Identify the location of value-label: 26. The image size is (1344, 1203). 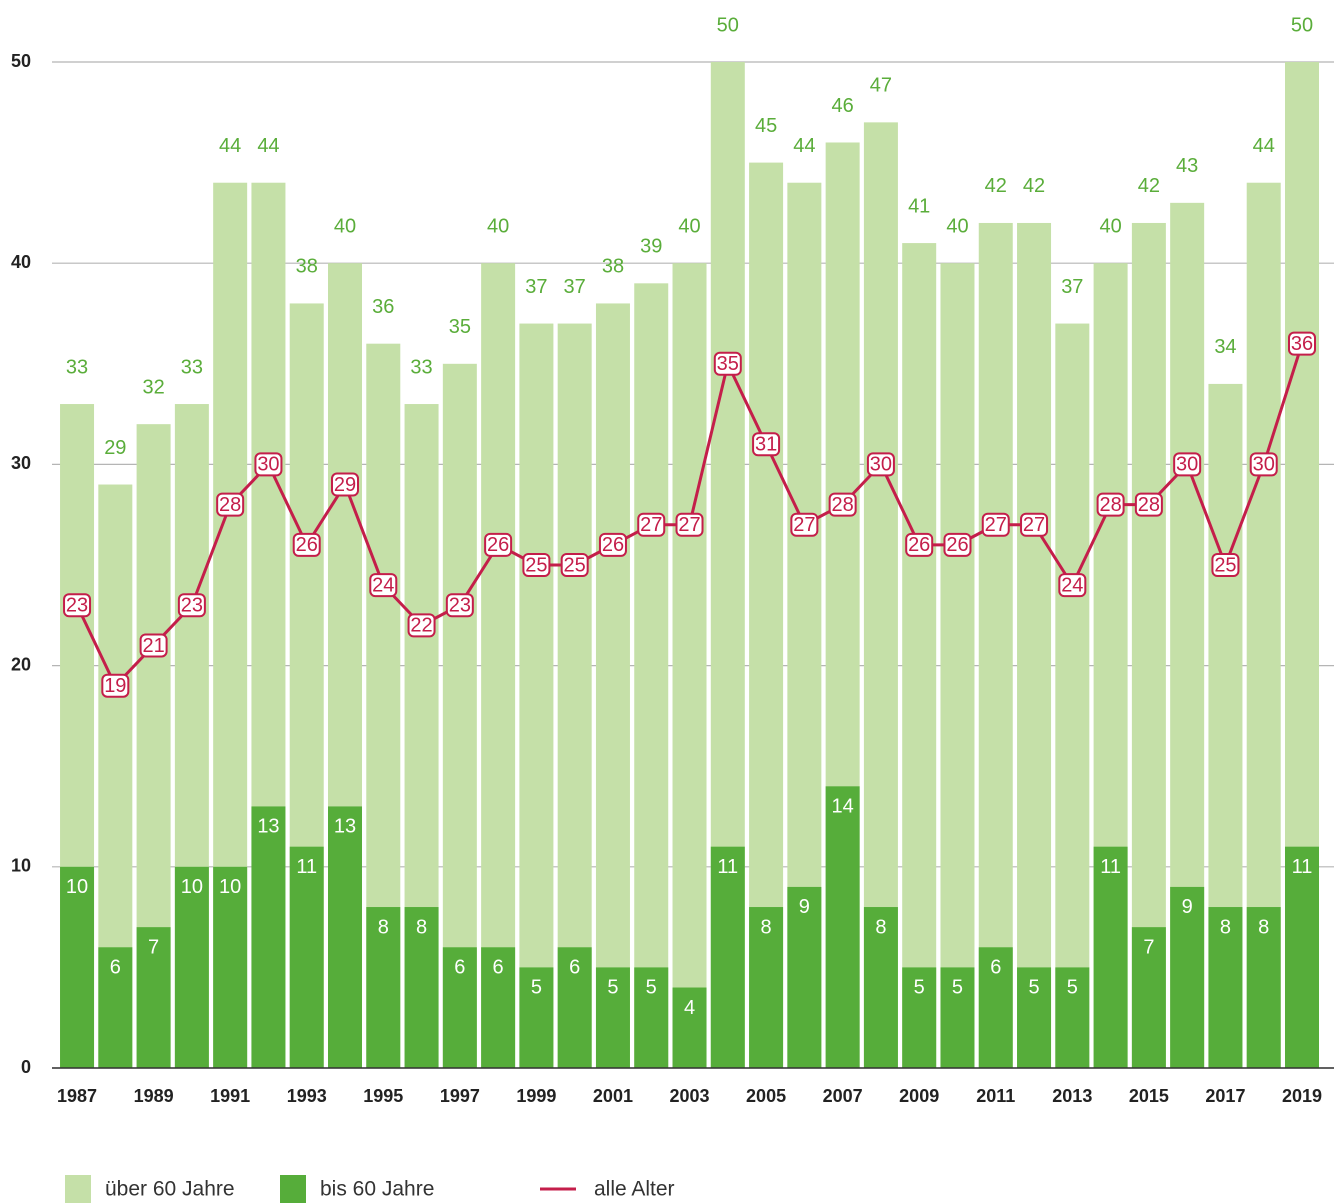
(919, 545).